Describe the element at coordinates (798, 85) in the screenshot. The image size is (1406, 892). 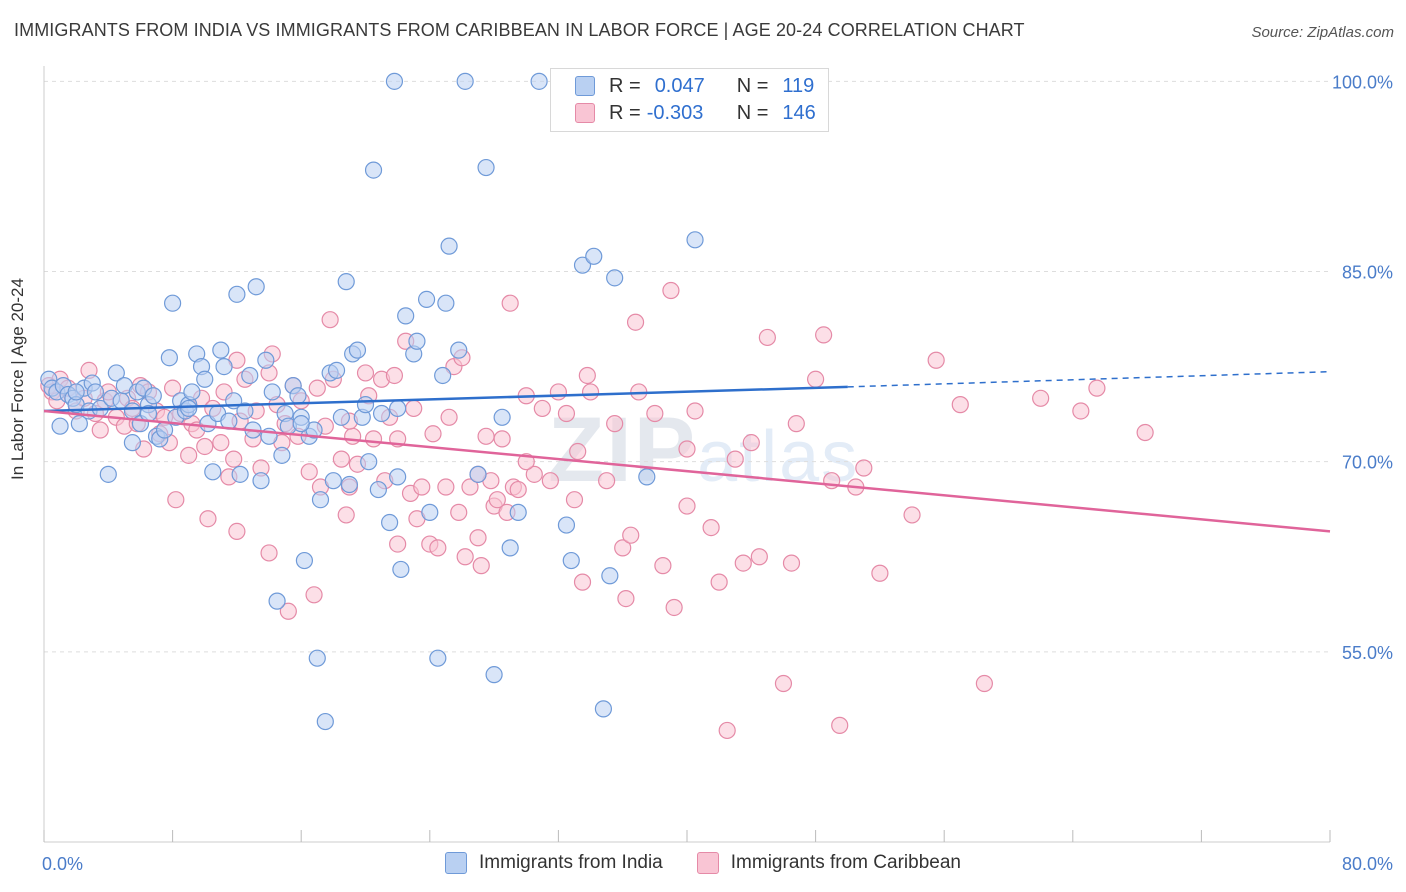
I see `india-n-value: 119` at that location.